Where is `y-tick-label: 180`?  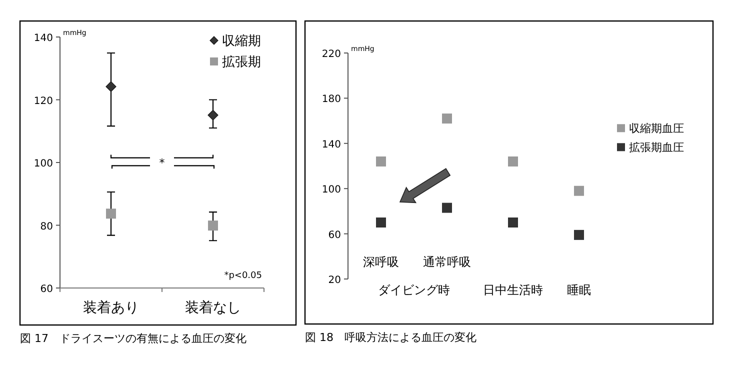
y-tick-label: 180 is located at coordinates (331, 100).